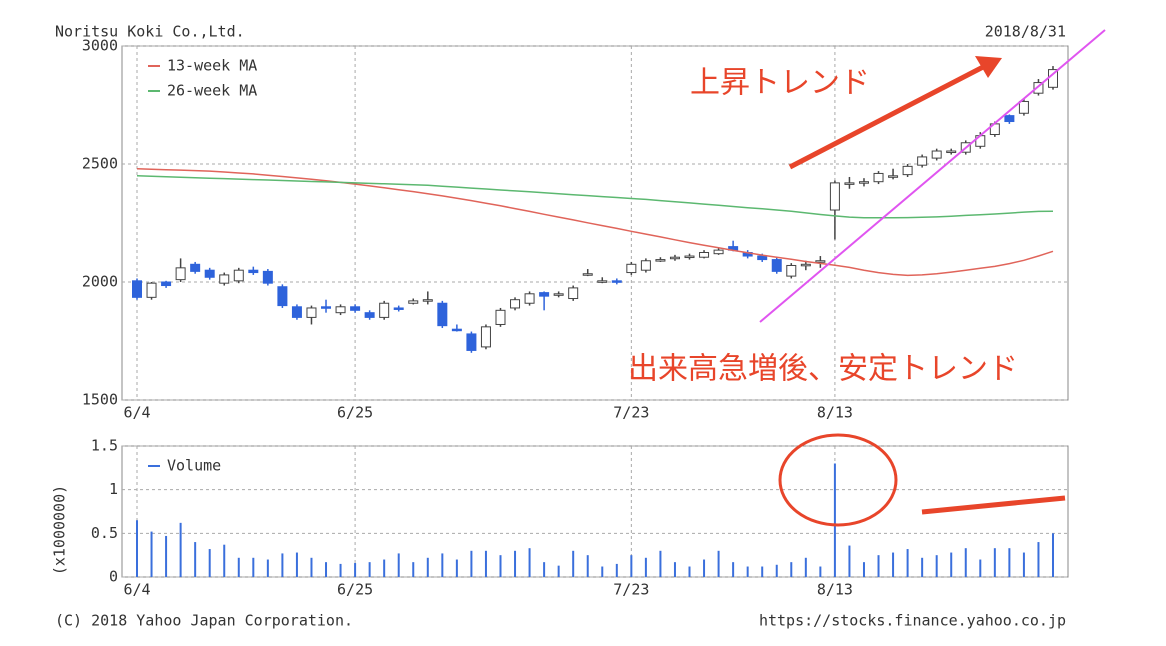 This screenshot has height=646, width=1166. I want to click on y-tick-label: 3000, so click(100, 46).